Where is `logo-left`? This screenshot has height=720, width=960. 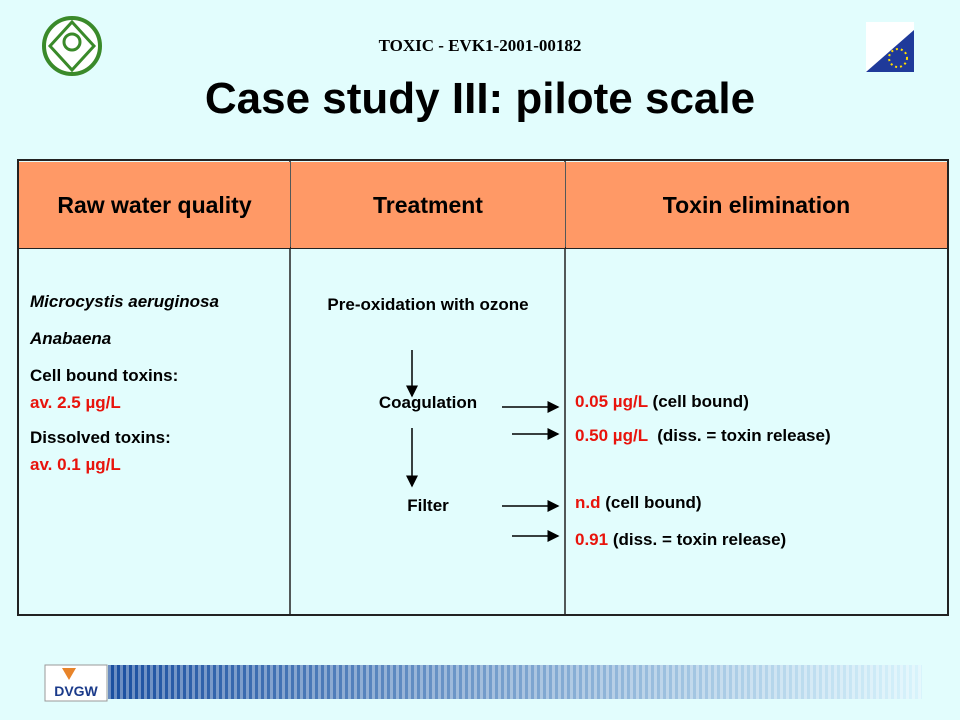
logo-left is located at coordinates (72, 46).